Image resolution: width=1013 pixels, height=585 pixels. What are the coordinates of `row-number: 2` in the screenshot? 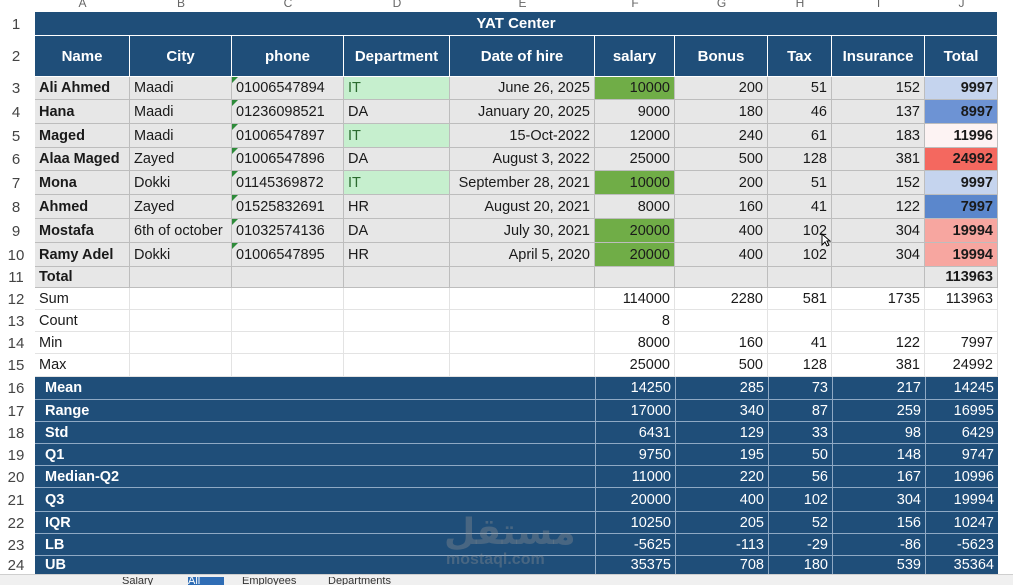 It's located at (16, 56).